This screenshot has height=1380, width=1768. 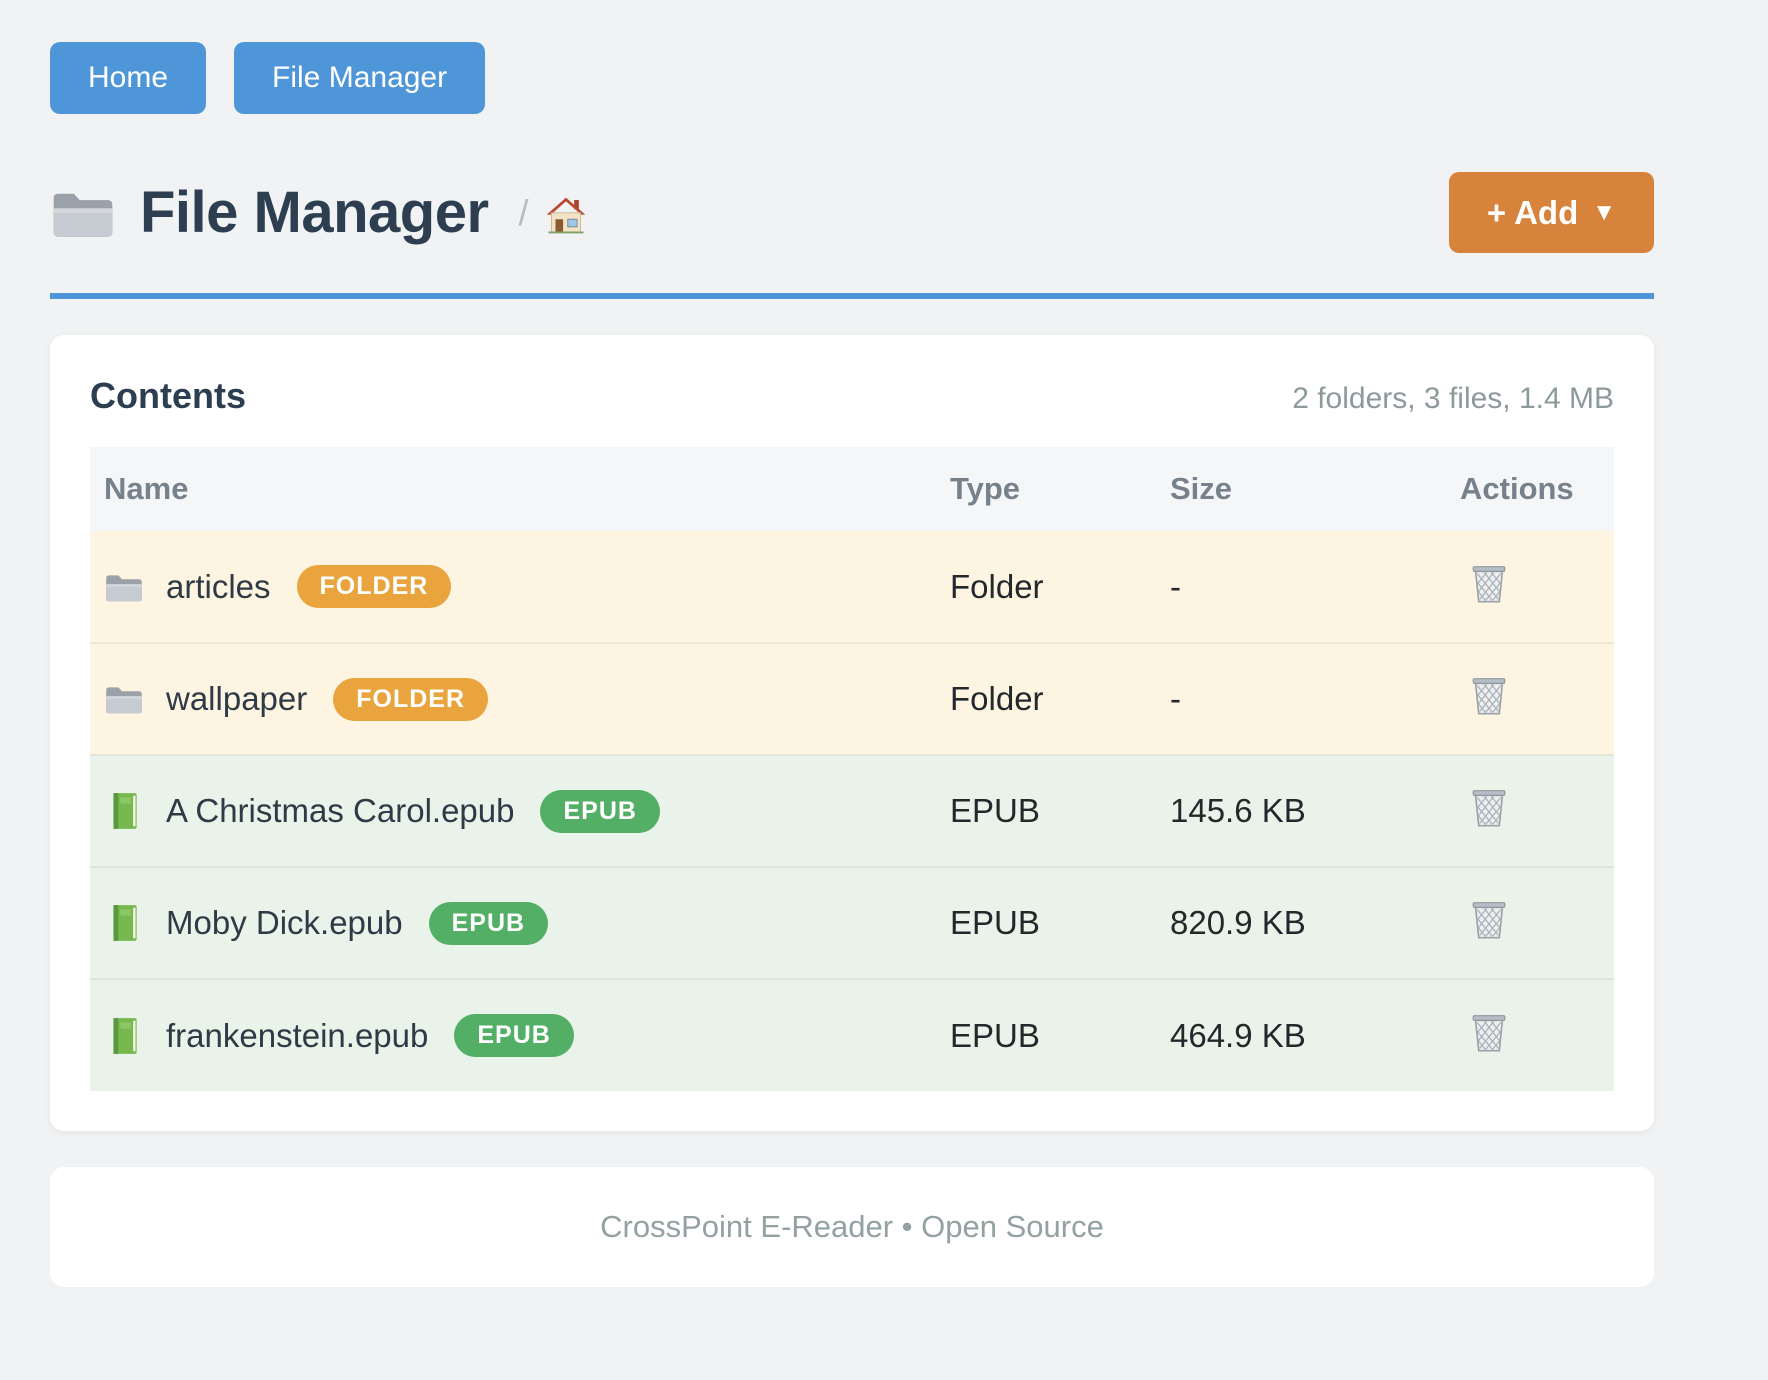 I want to click on file-name: wallpaper, so click(x=237, y=698).